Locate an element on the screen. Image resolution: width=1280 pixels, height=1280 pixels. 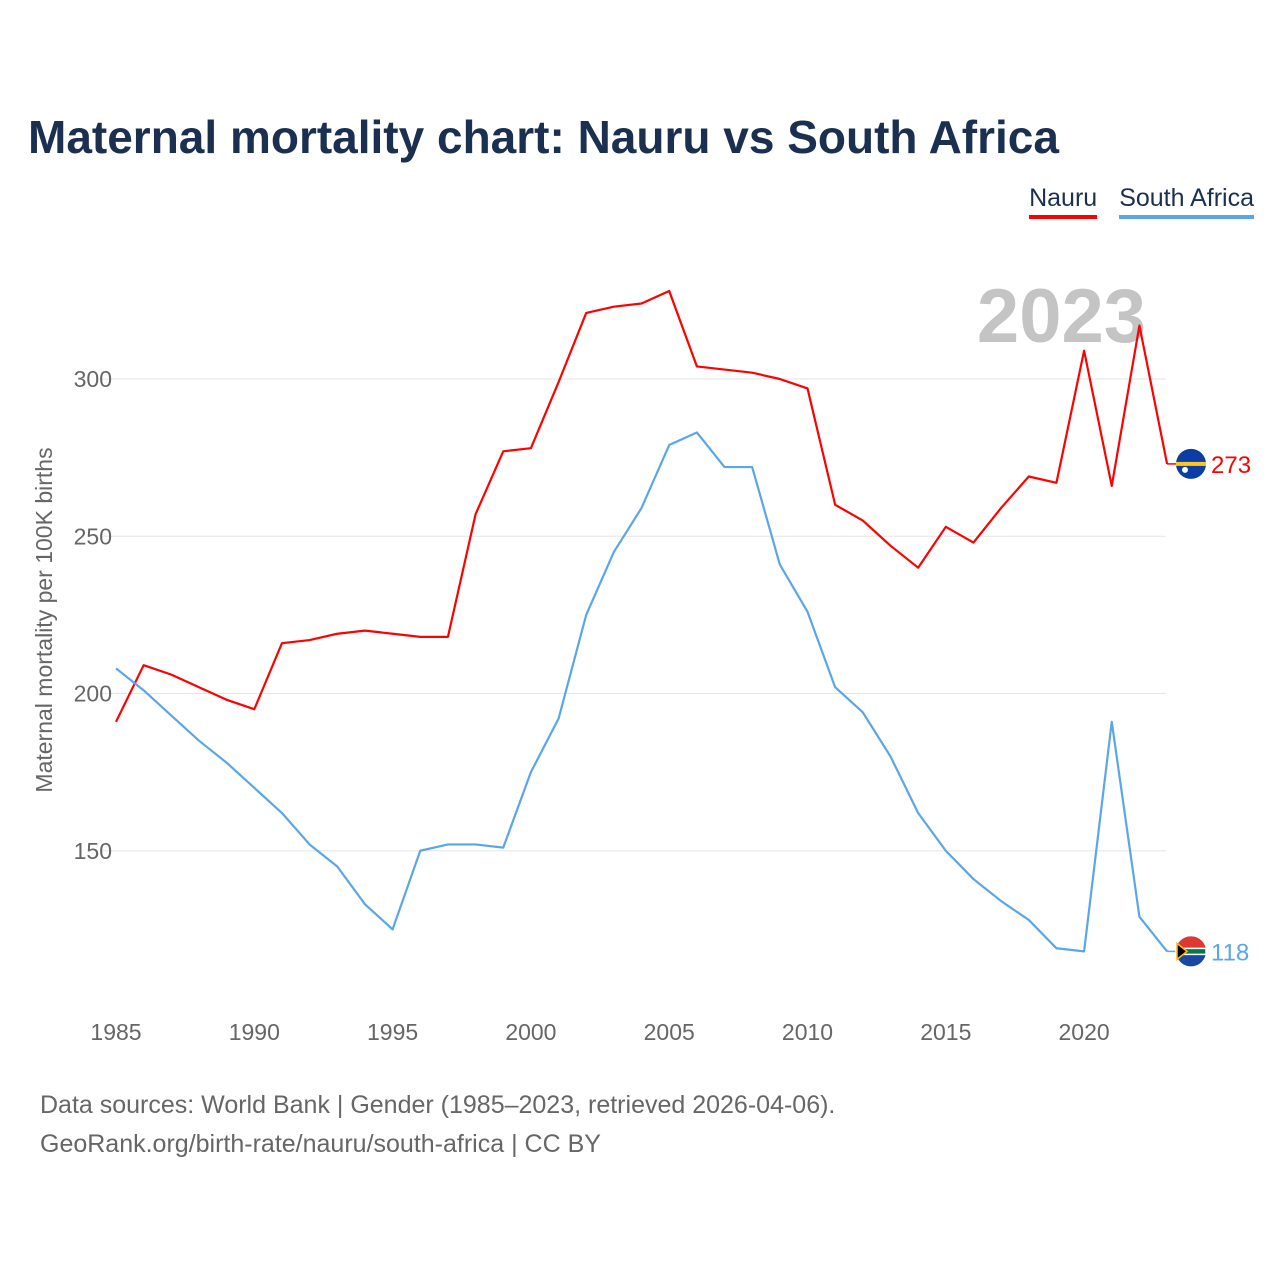
y-tick-label: 200 is located at coordinates (93, 694).